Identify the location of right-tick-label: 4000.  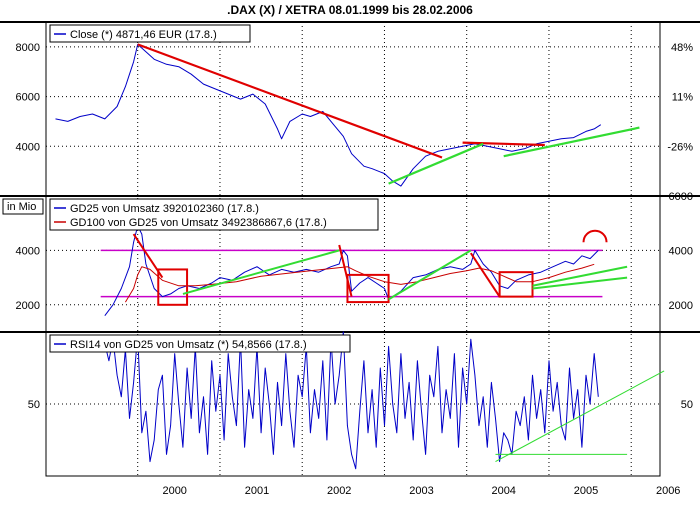
(681, 251).